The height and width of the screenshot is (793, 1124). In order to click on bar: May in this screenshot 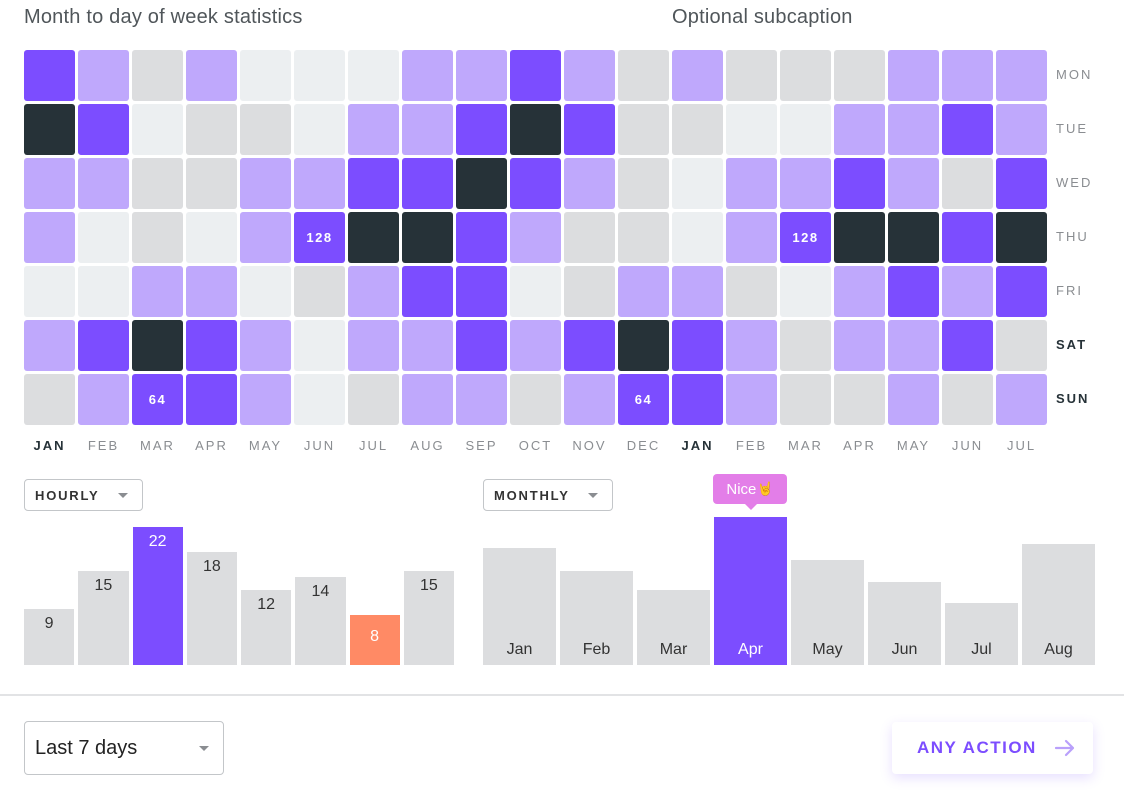, I will do `click(827, 612)`.